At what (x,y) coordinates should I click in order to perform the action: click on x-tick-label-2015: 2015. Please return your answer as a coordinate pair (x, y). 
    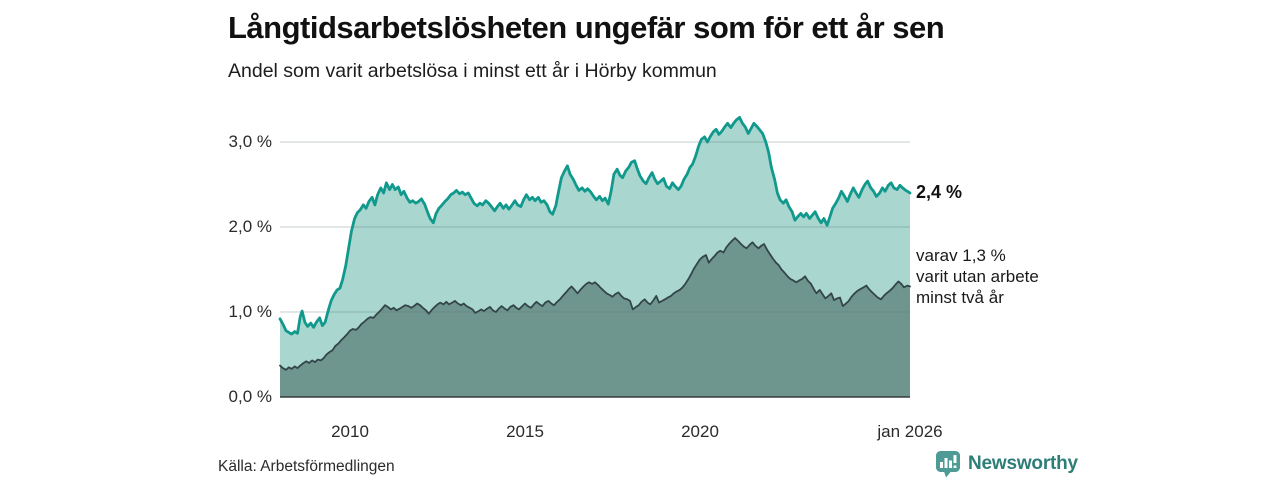
    Looking at the image, I should click on (525, 431).